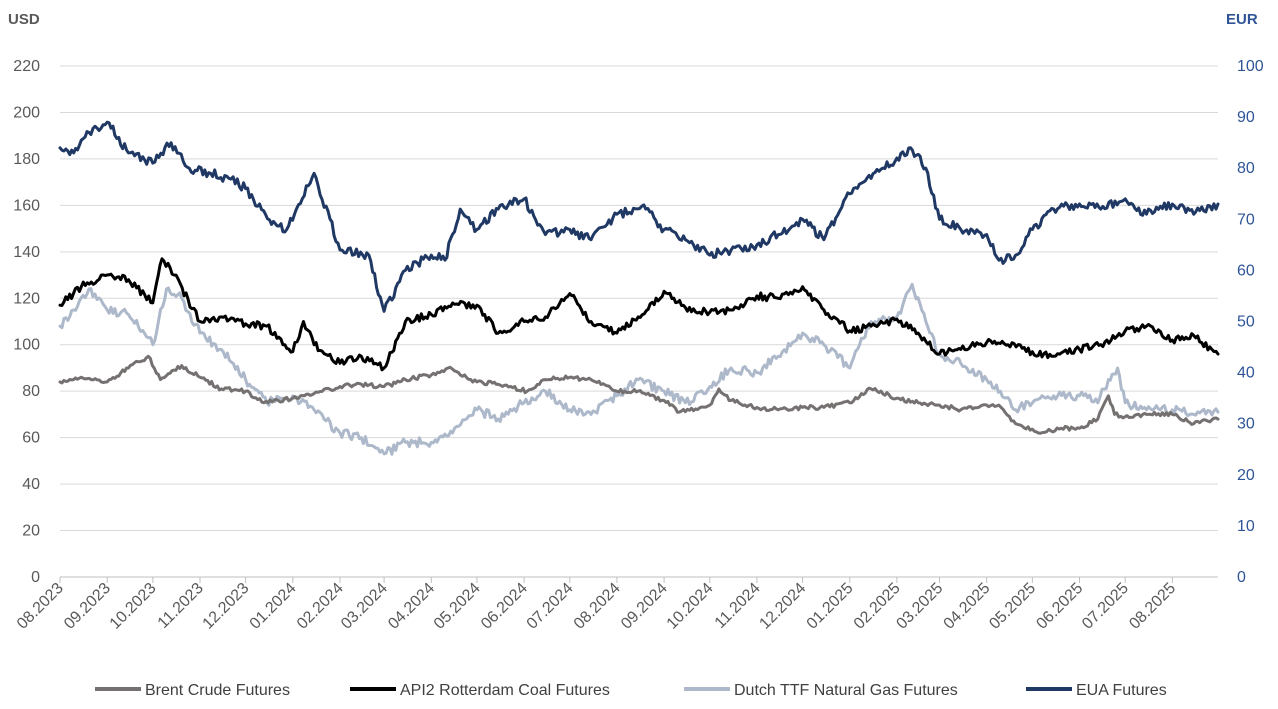 The width and height of the screenshot is (1278, 709). Describe the element at coordinates (1246, 424) in the screenshot. I see `right-tick-label: 30` at that location.